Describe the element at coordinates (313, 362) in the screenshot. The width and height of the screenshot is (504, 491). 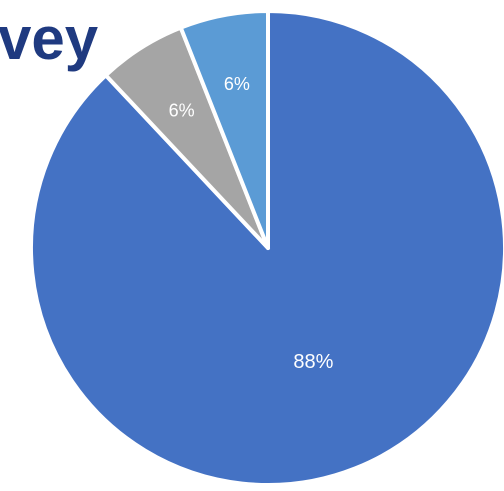
I see `pie-slice-label-1: 88%` at that location.